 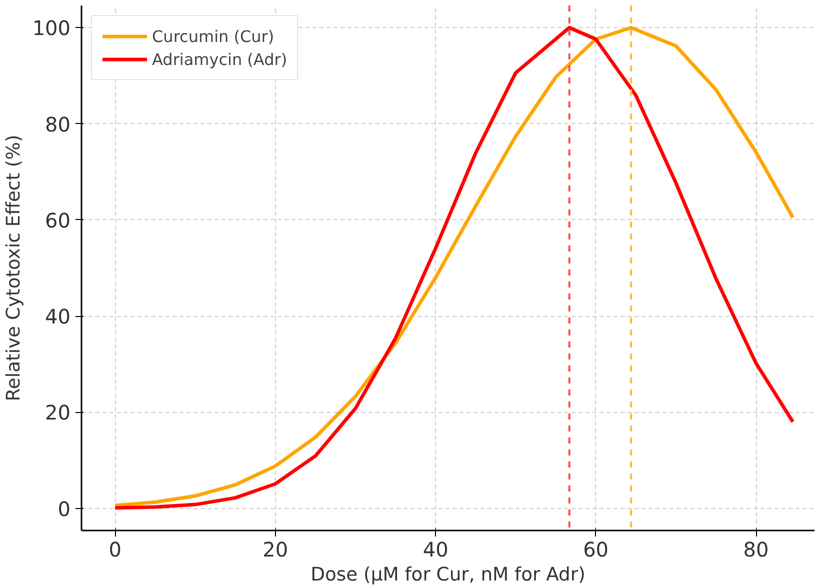 I want to click on y-tick-label: 40, so click(x=58, y=316).